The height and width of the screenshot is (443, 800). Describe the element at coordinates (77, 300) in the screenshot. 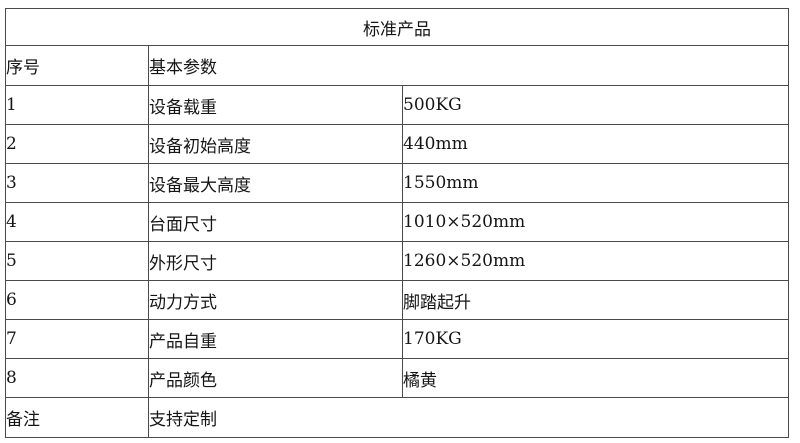

I see `row-serial-number: 6` at that location.